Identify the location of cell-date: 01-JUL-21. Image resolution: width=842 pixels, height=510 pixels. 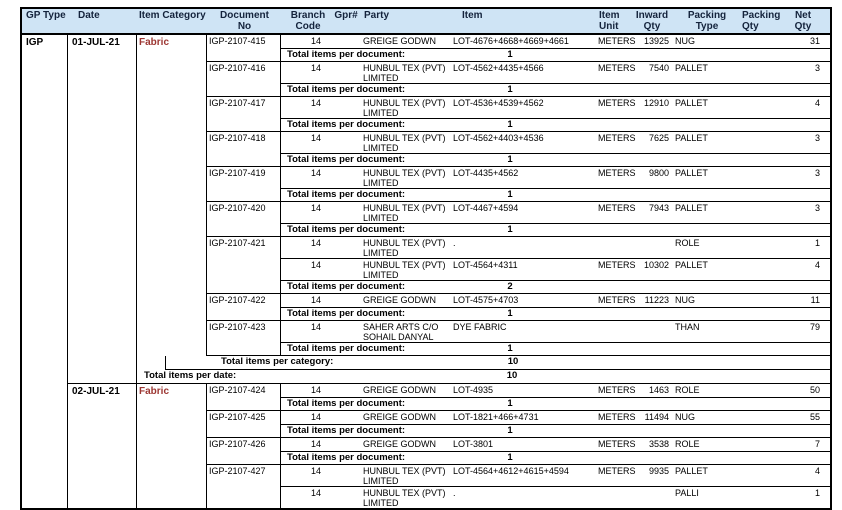
(102, 209).